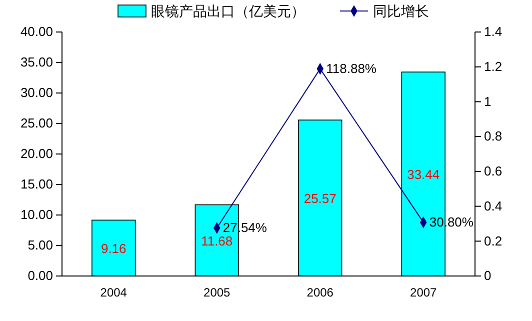  Describe the element at coordinates (493, 206) in the screenshot. I see `y2-tick-label: 0.4` at that location.